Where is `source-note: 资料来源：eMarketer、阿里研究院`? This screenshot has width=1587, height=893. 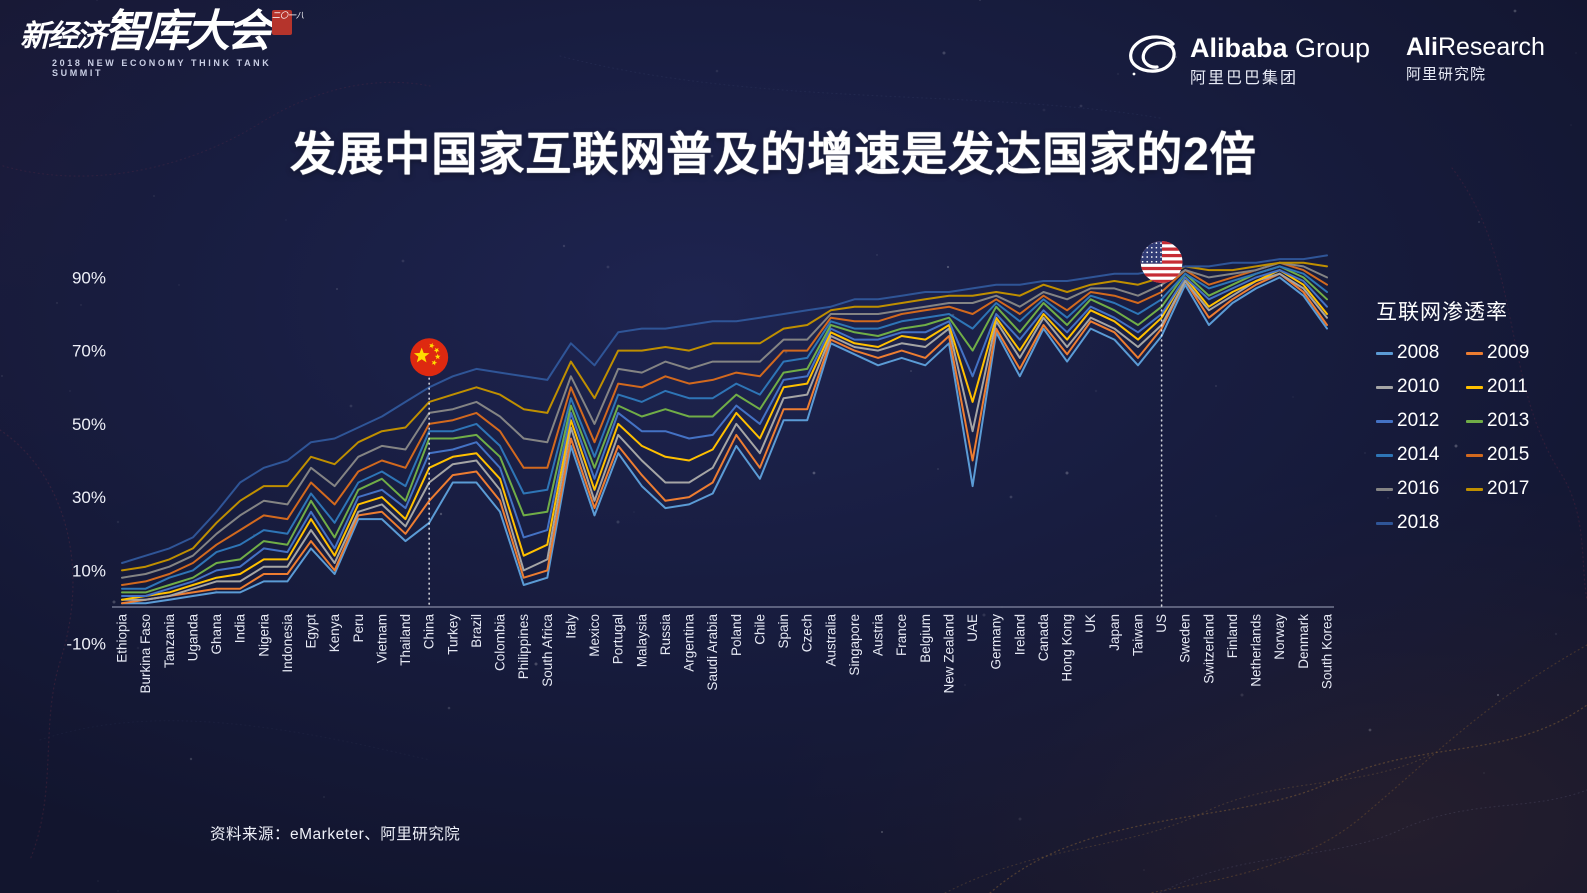 source-note: 资料来源：eMarketer、阿里研究院 is located at coordinates (335, 834).